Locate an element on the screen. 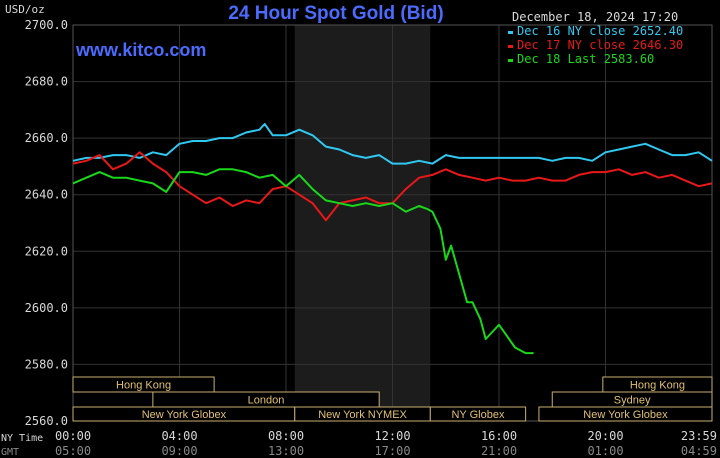 The image size is (720, 458). x-axis-label-gmt: GMT is located at coordinates (10, 452).